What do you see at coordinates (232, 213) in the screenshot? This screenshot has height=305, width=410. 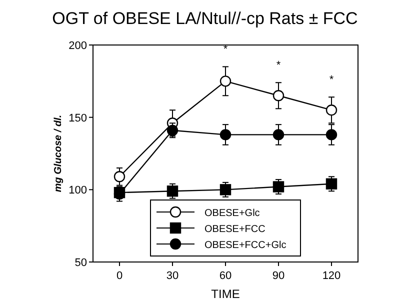 I see `legend-label: OBESE+Glc` at bounding box center [232, 213].